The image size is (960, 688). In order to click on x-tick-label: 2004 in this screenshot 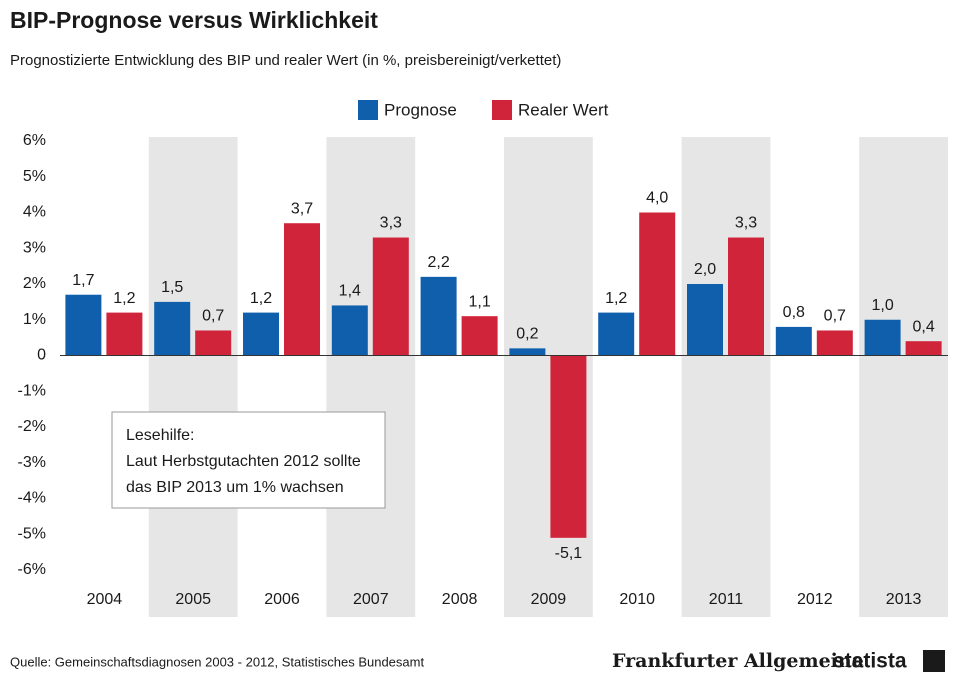, I will do `click(105, 599)`.